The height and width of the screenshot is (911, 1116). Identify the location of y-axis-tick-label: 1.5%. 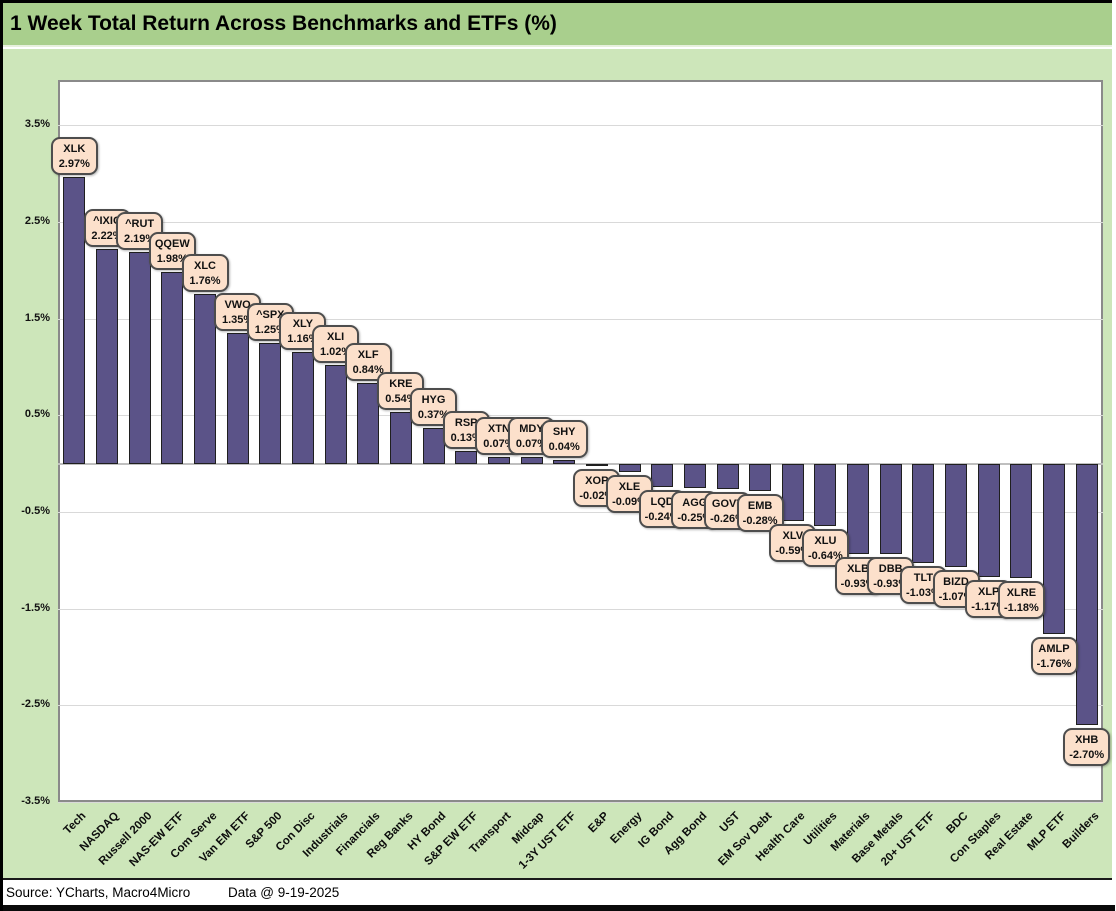
(37, 317).